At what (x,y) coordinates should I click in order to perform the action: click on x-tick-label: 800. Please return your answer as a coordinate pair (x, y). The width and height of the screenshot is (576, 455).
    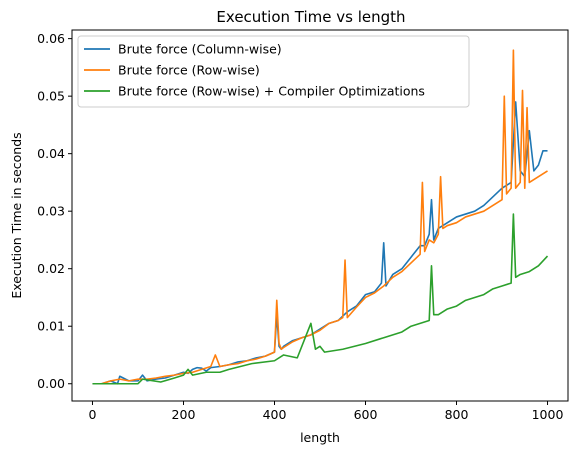
    Looking at the image, I should click on (457, 414).